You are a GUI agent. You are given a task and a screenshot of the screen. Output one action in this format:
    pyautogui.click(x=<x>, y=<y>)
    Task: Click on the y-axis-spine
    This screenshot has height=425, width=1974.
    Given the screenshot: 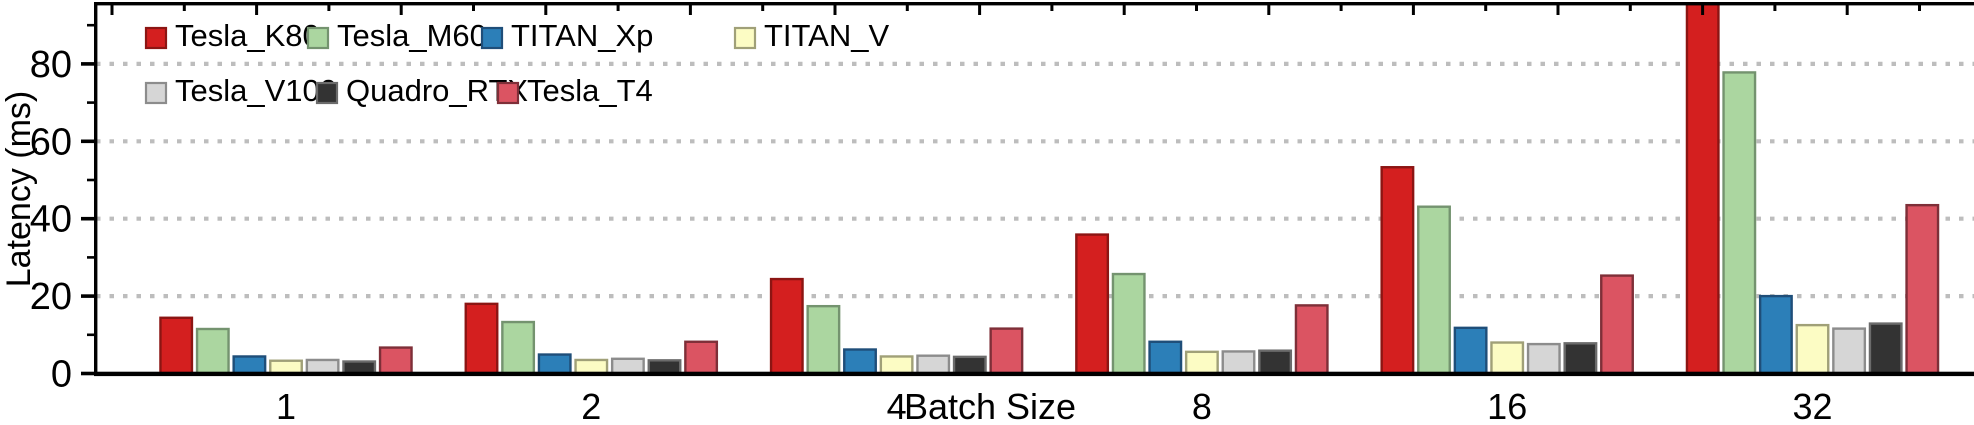 What is the action you would take?
    pyautogui.click(x=96, y=188)
    